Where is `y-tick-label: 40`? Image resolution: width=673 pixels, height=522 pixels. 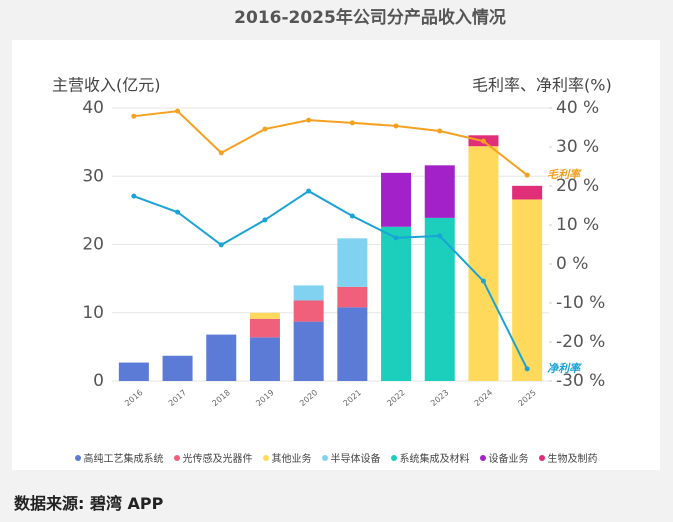
y-tick-label: 40 is located at coordinates (93, 108).